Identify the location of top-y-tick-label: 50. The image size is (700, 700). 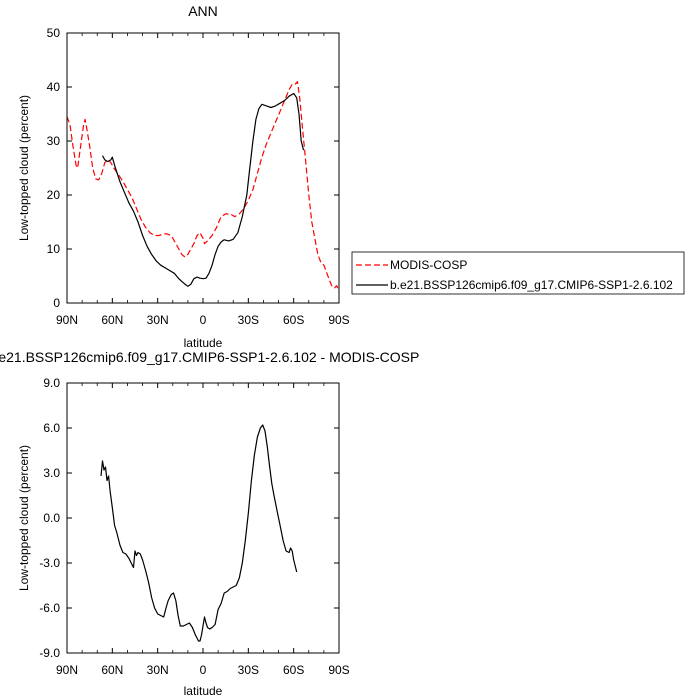
(54, 33).